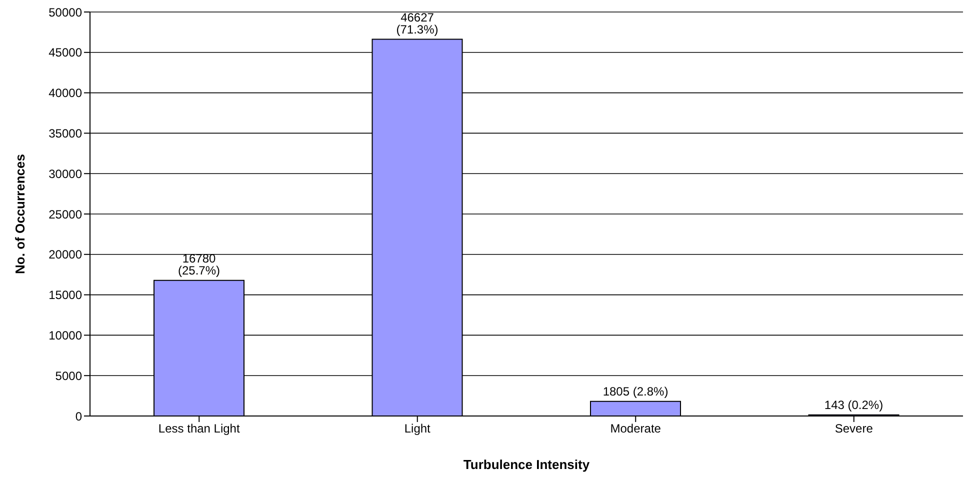  Describe the element at coordinates (418, 429) in the screenshot. I see `x-tick-label: Light` at that location.